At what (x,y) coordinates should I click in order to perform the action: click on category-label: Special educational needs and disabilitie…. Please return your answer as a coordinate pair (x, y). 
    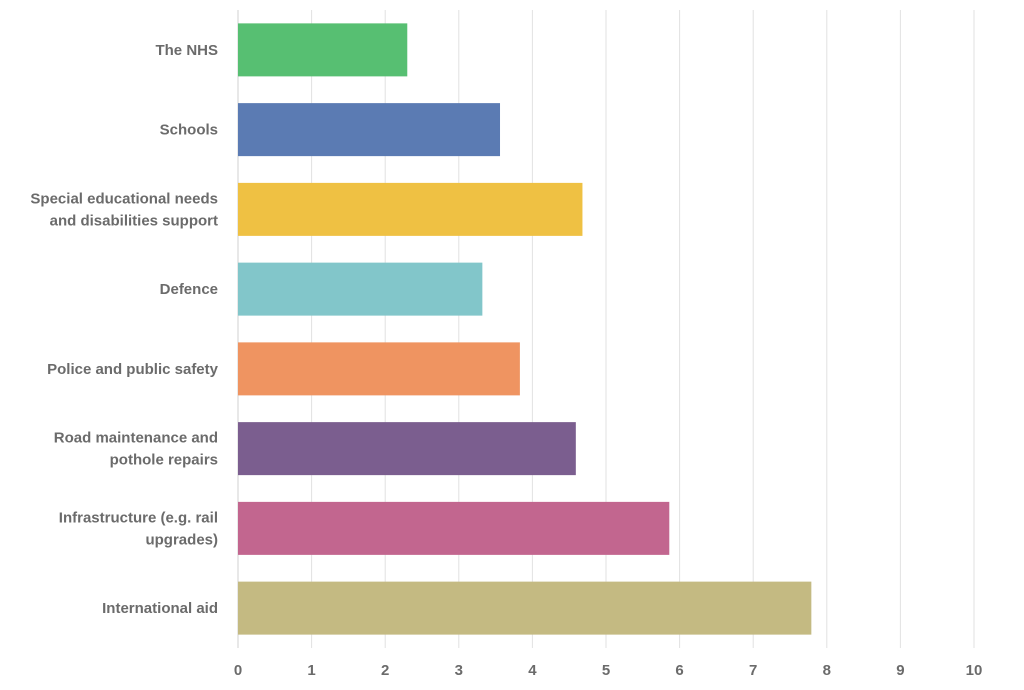
    Looking at the image, I should click on (124, 209).